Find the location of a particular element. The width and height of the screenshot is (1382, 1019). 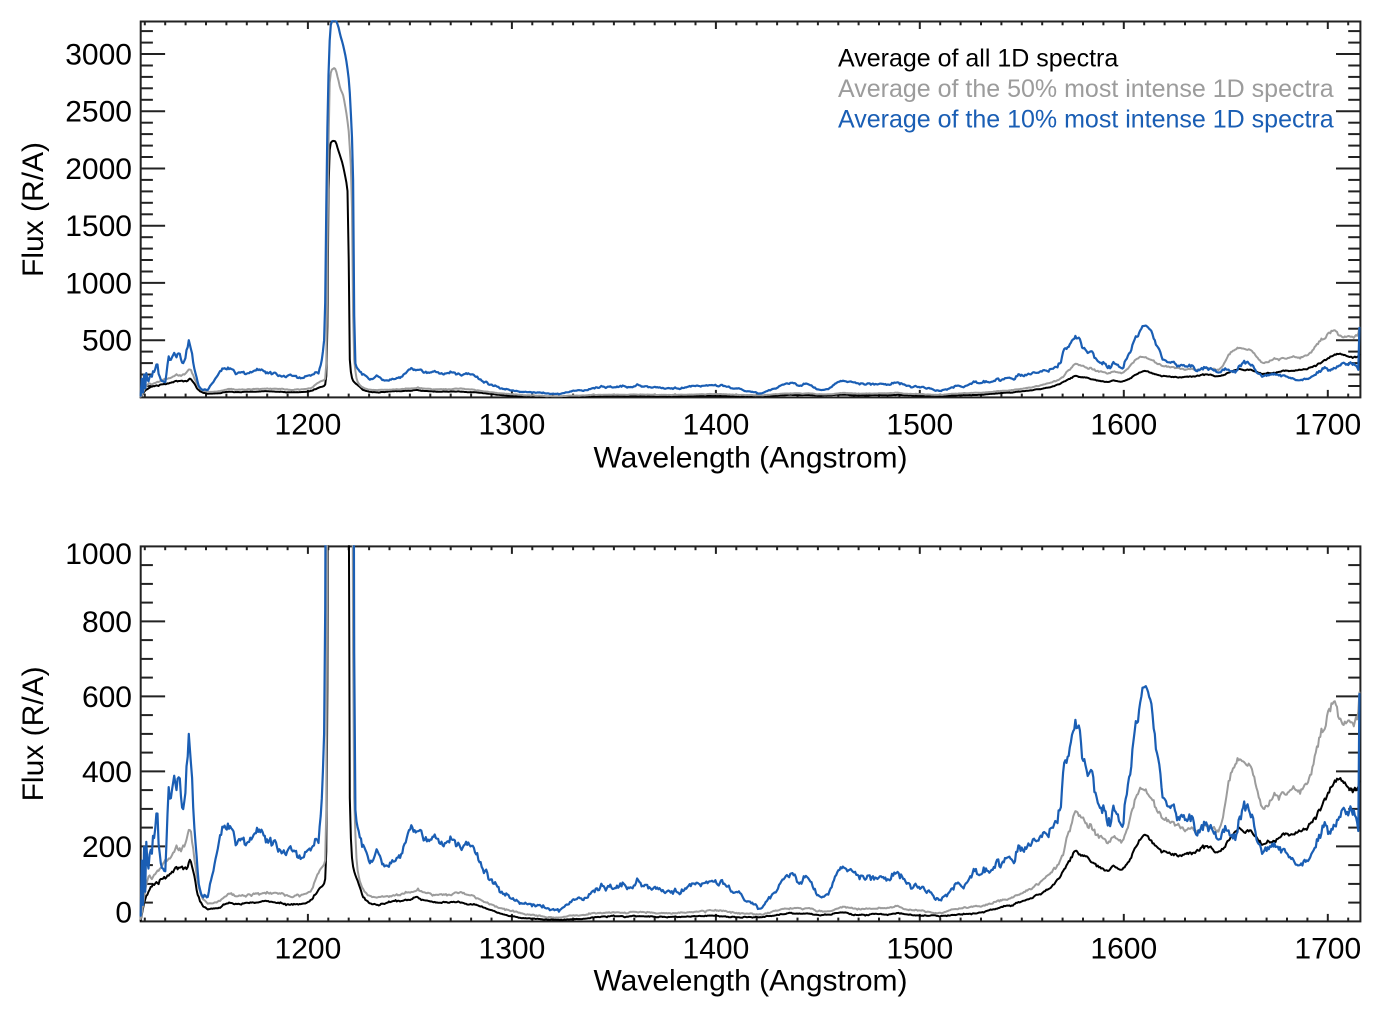

svg-text: 800 is located at coordinates (107, 622).